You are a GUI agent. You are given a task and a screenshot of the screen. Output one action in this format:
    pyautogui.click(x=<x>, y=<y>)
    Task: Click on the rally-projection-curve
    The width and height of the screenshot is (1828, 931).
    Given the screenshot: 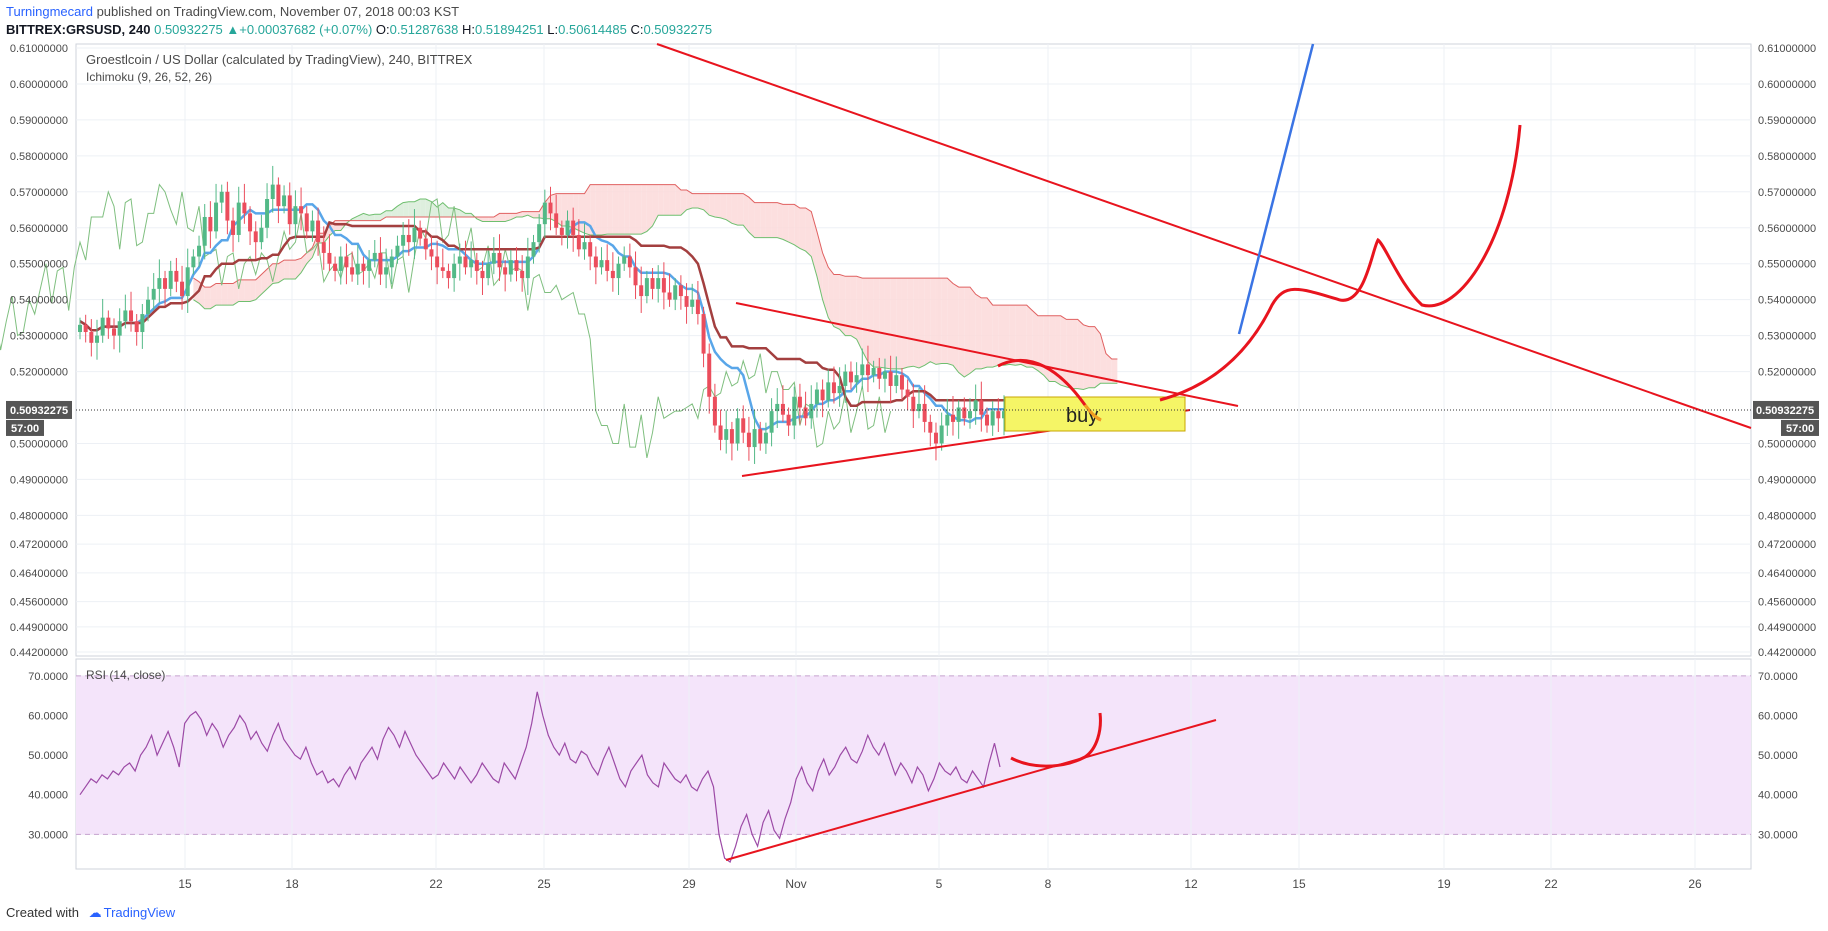 What is the action you would take?
    pyautogui.click(x=1340, y=263)
    